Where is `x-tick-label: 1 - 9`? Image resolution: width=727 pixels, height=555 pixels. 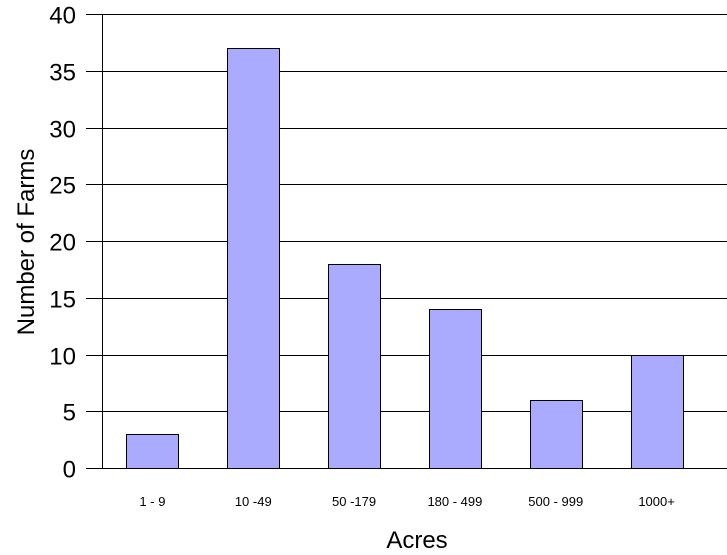
x-tick-label: 1 - 9 is located at coordinates (152, 501).